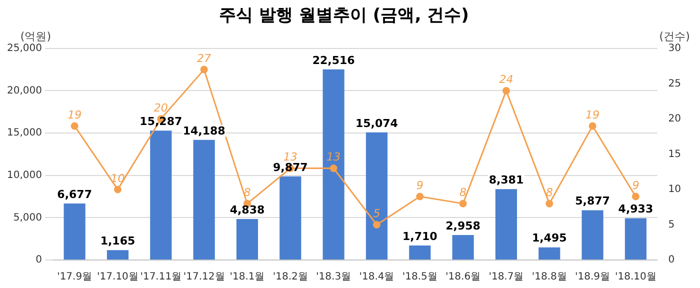 Image resolution: width=700 pixels, height=288 pixels. I want to click on y2-tick-label: 25, so click(675, 84).